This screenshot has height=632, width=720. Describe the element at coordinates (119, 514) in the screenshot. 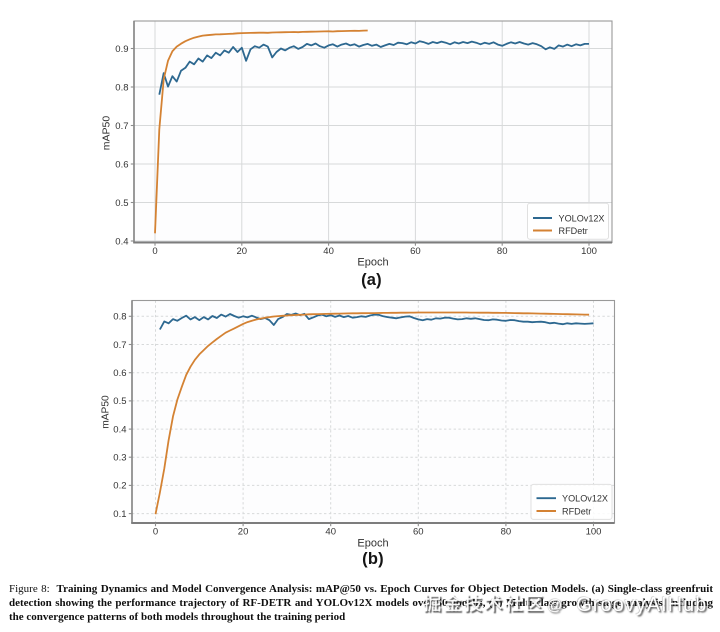

I see `svg-text: 0.1` at that location.